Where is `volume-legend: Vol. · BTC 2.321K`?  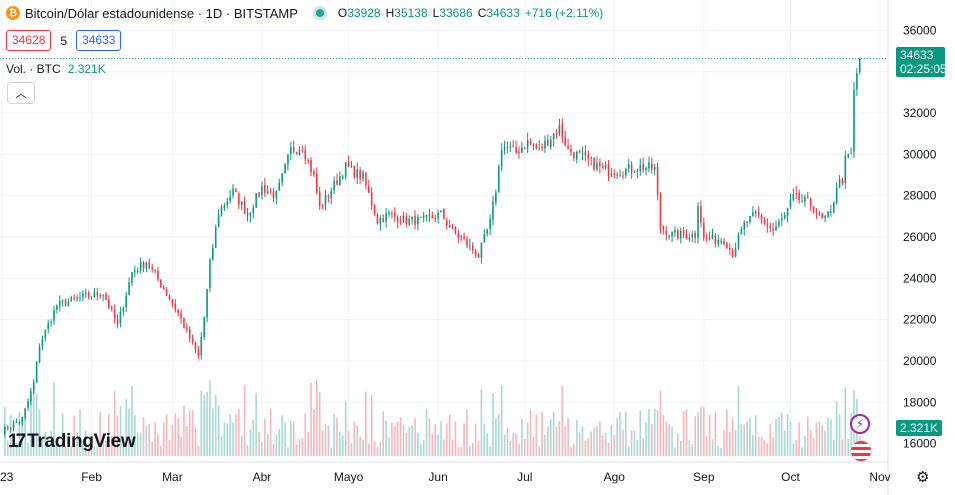
volume-legend: Vol. · BTC 2.321K is located at coordinates (56, 69).